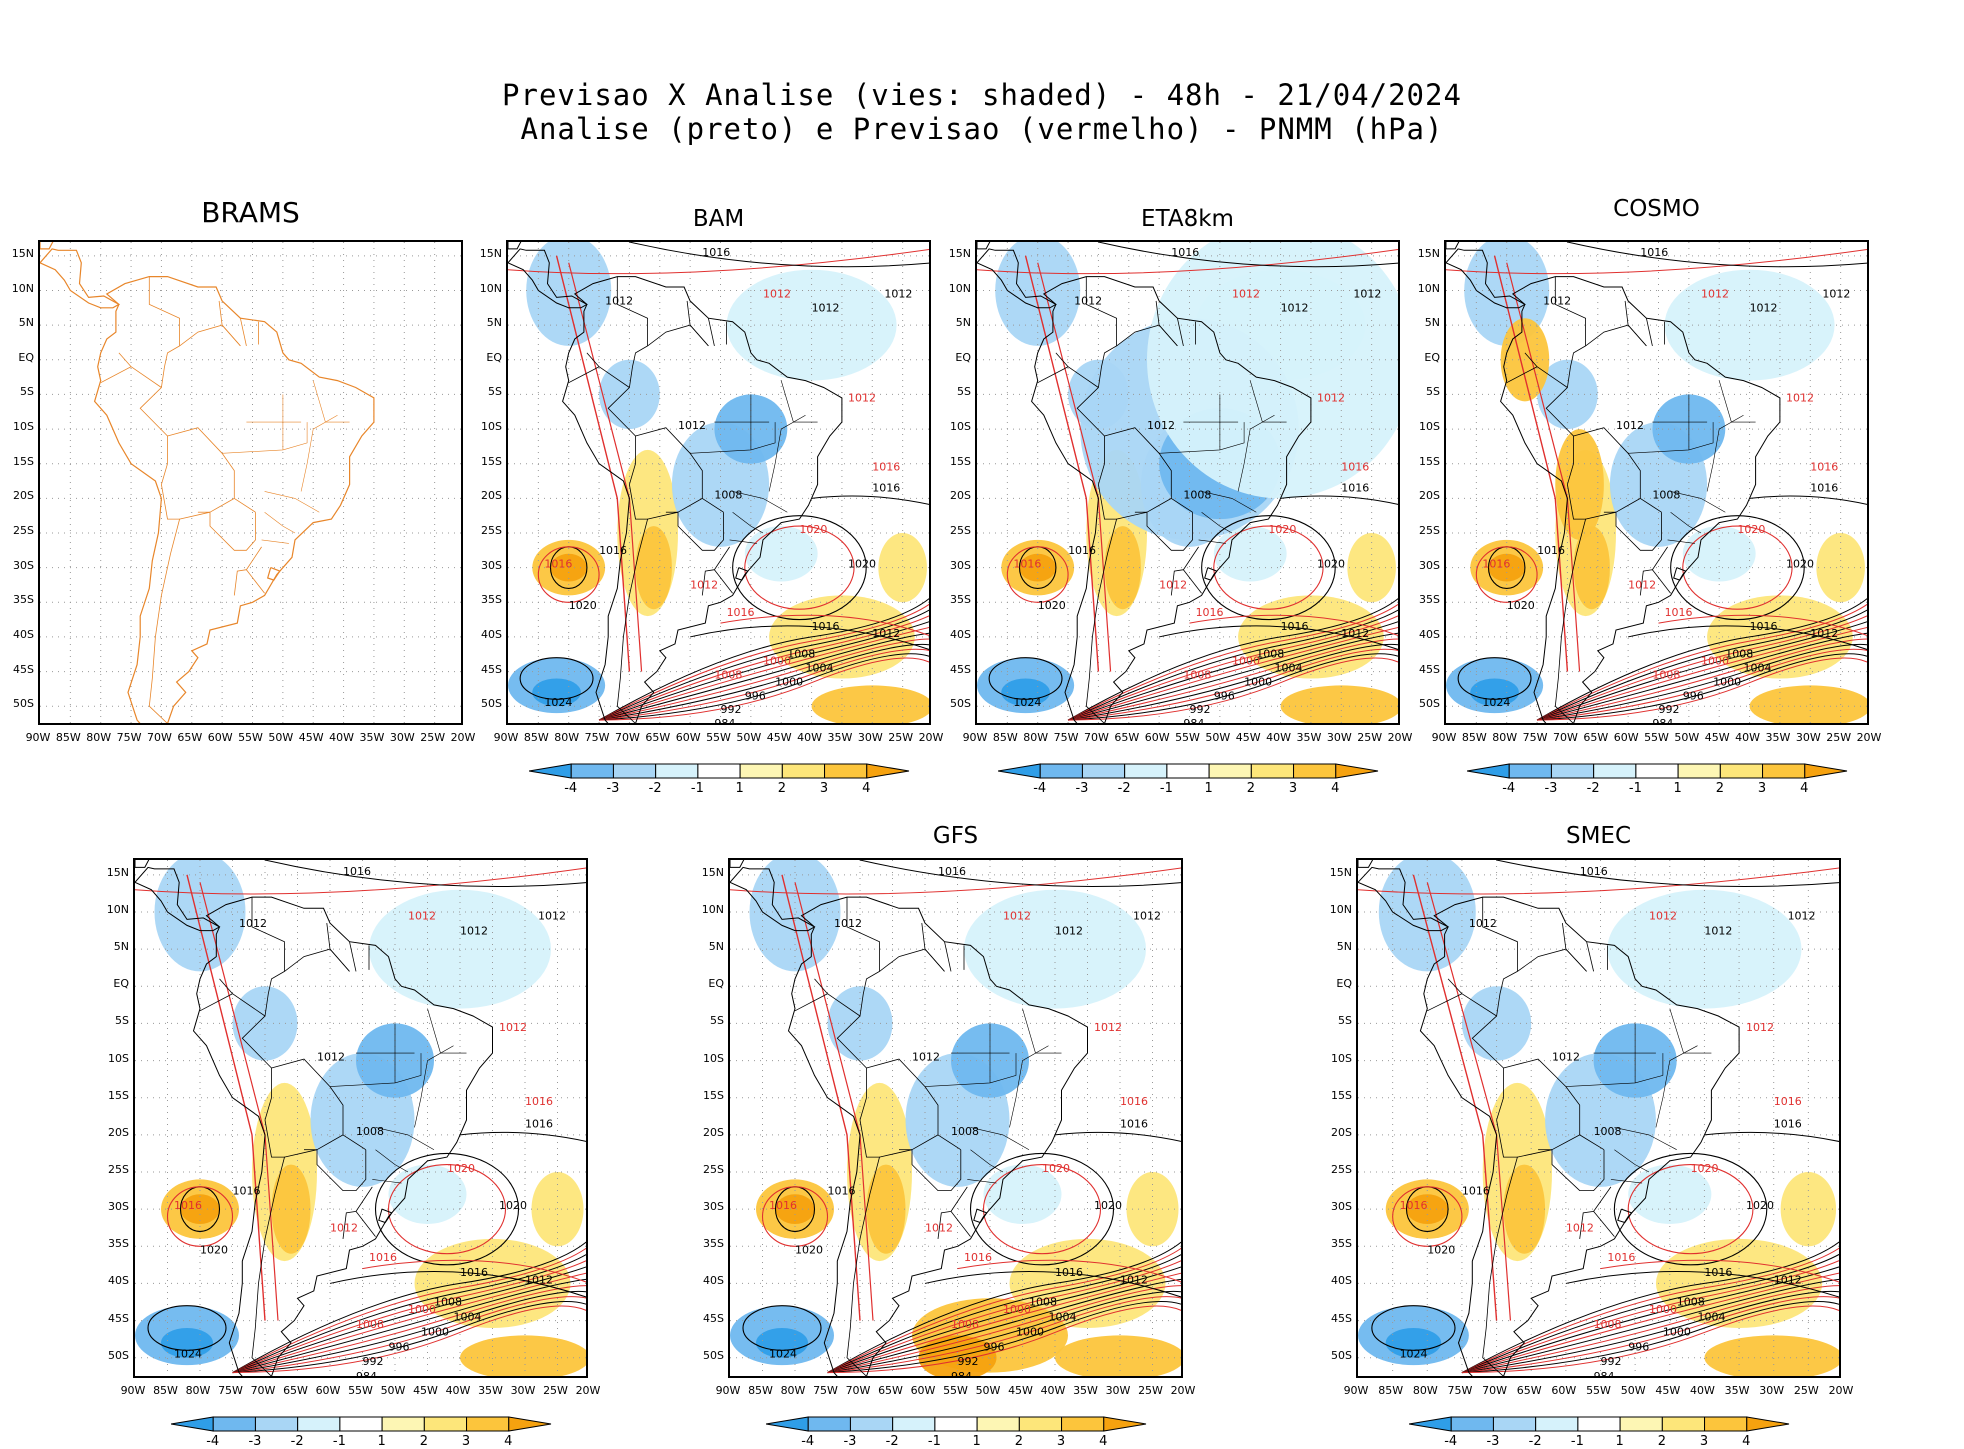  Describe the element at coordinates (1496, 702) in the screenshot. I see `contour-label: 1024` at that location.